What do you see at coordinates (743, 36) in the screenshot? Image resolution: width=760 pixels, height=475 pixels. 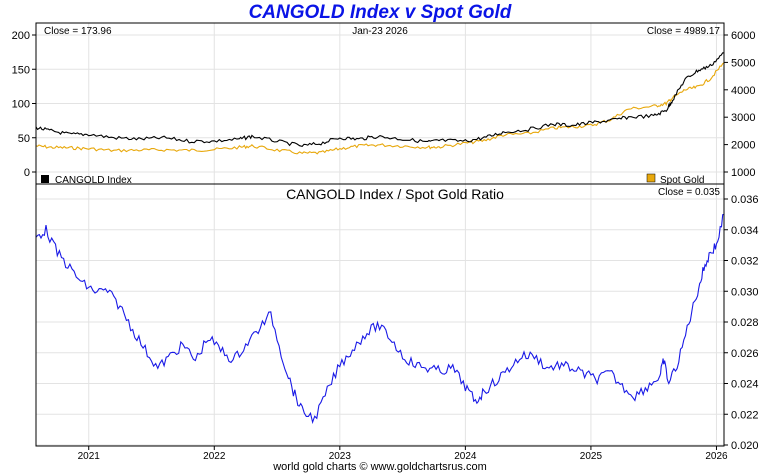 I see `right-tick-label: 6000` at bounding box center [743, 36].